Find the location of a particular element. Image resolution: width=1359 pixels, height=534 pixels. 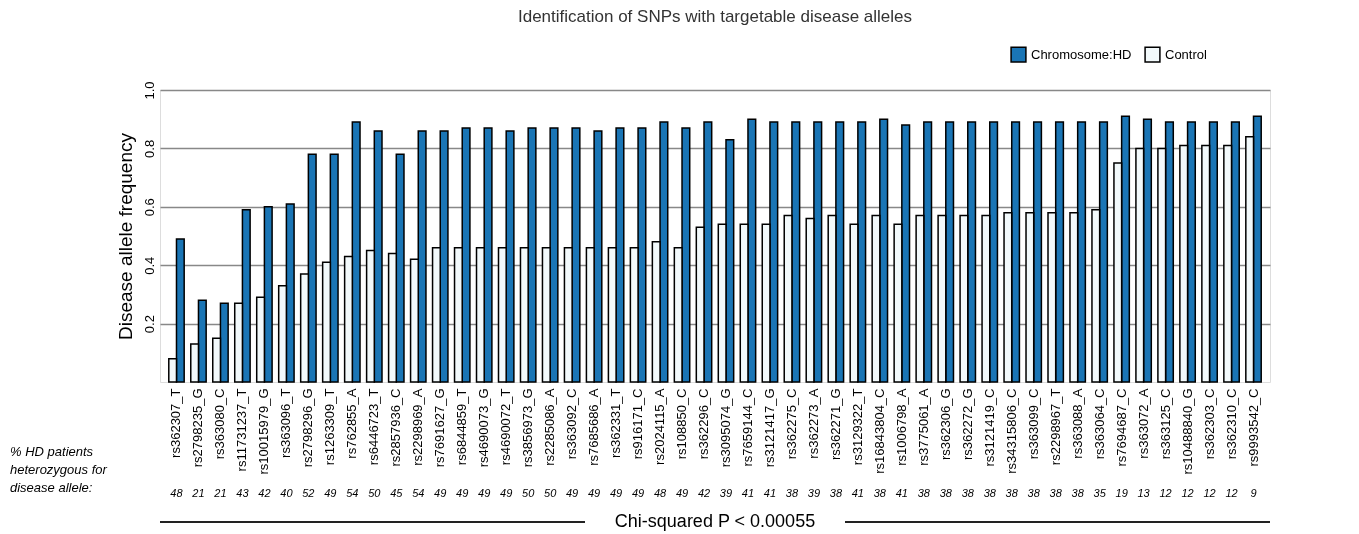

x-tick-label: rs363092_C is located at coordinates (572, 424).